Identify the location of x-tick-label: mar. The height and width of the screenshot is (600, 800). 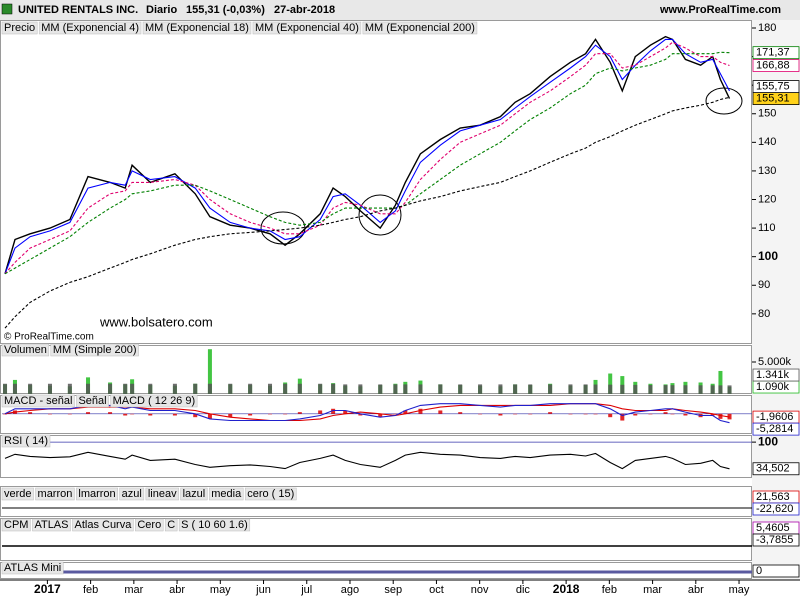
(133, 590).